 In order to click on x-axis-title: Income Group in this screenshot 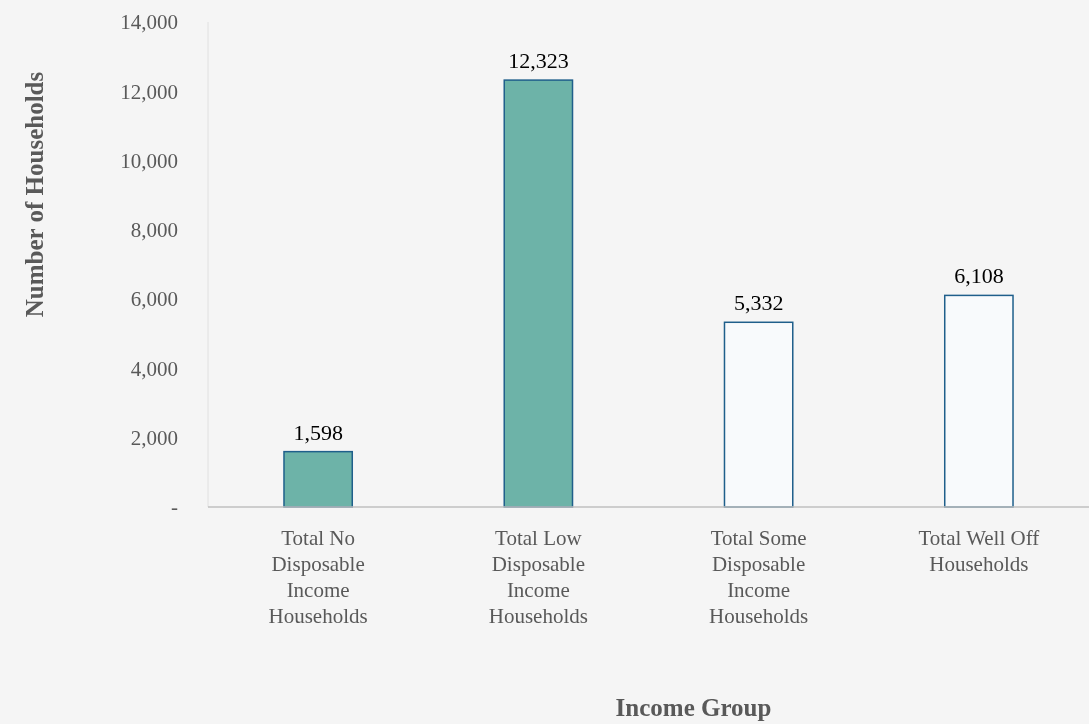, I will do `click(693, 707)`.